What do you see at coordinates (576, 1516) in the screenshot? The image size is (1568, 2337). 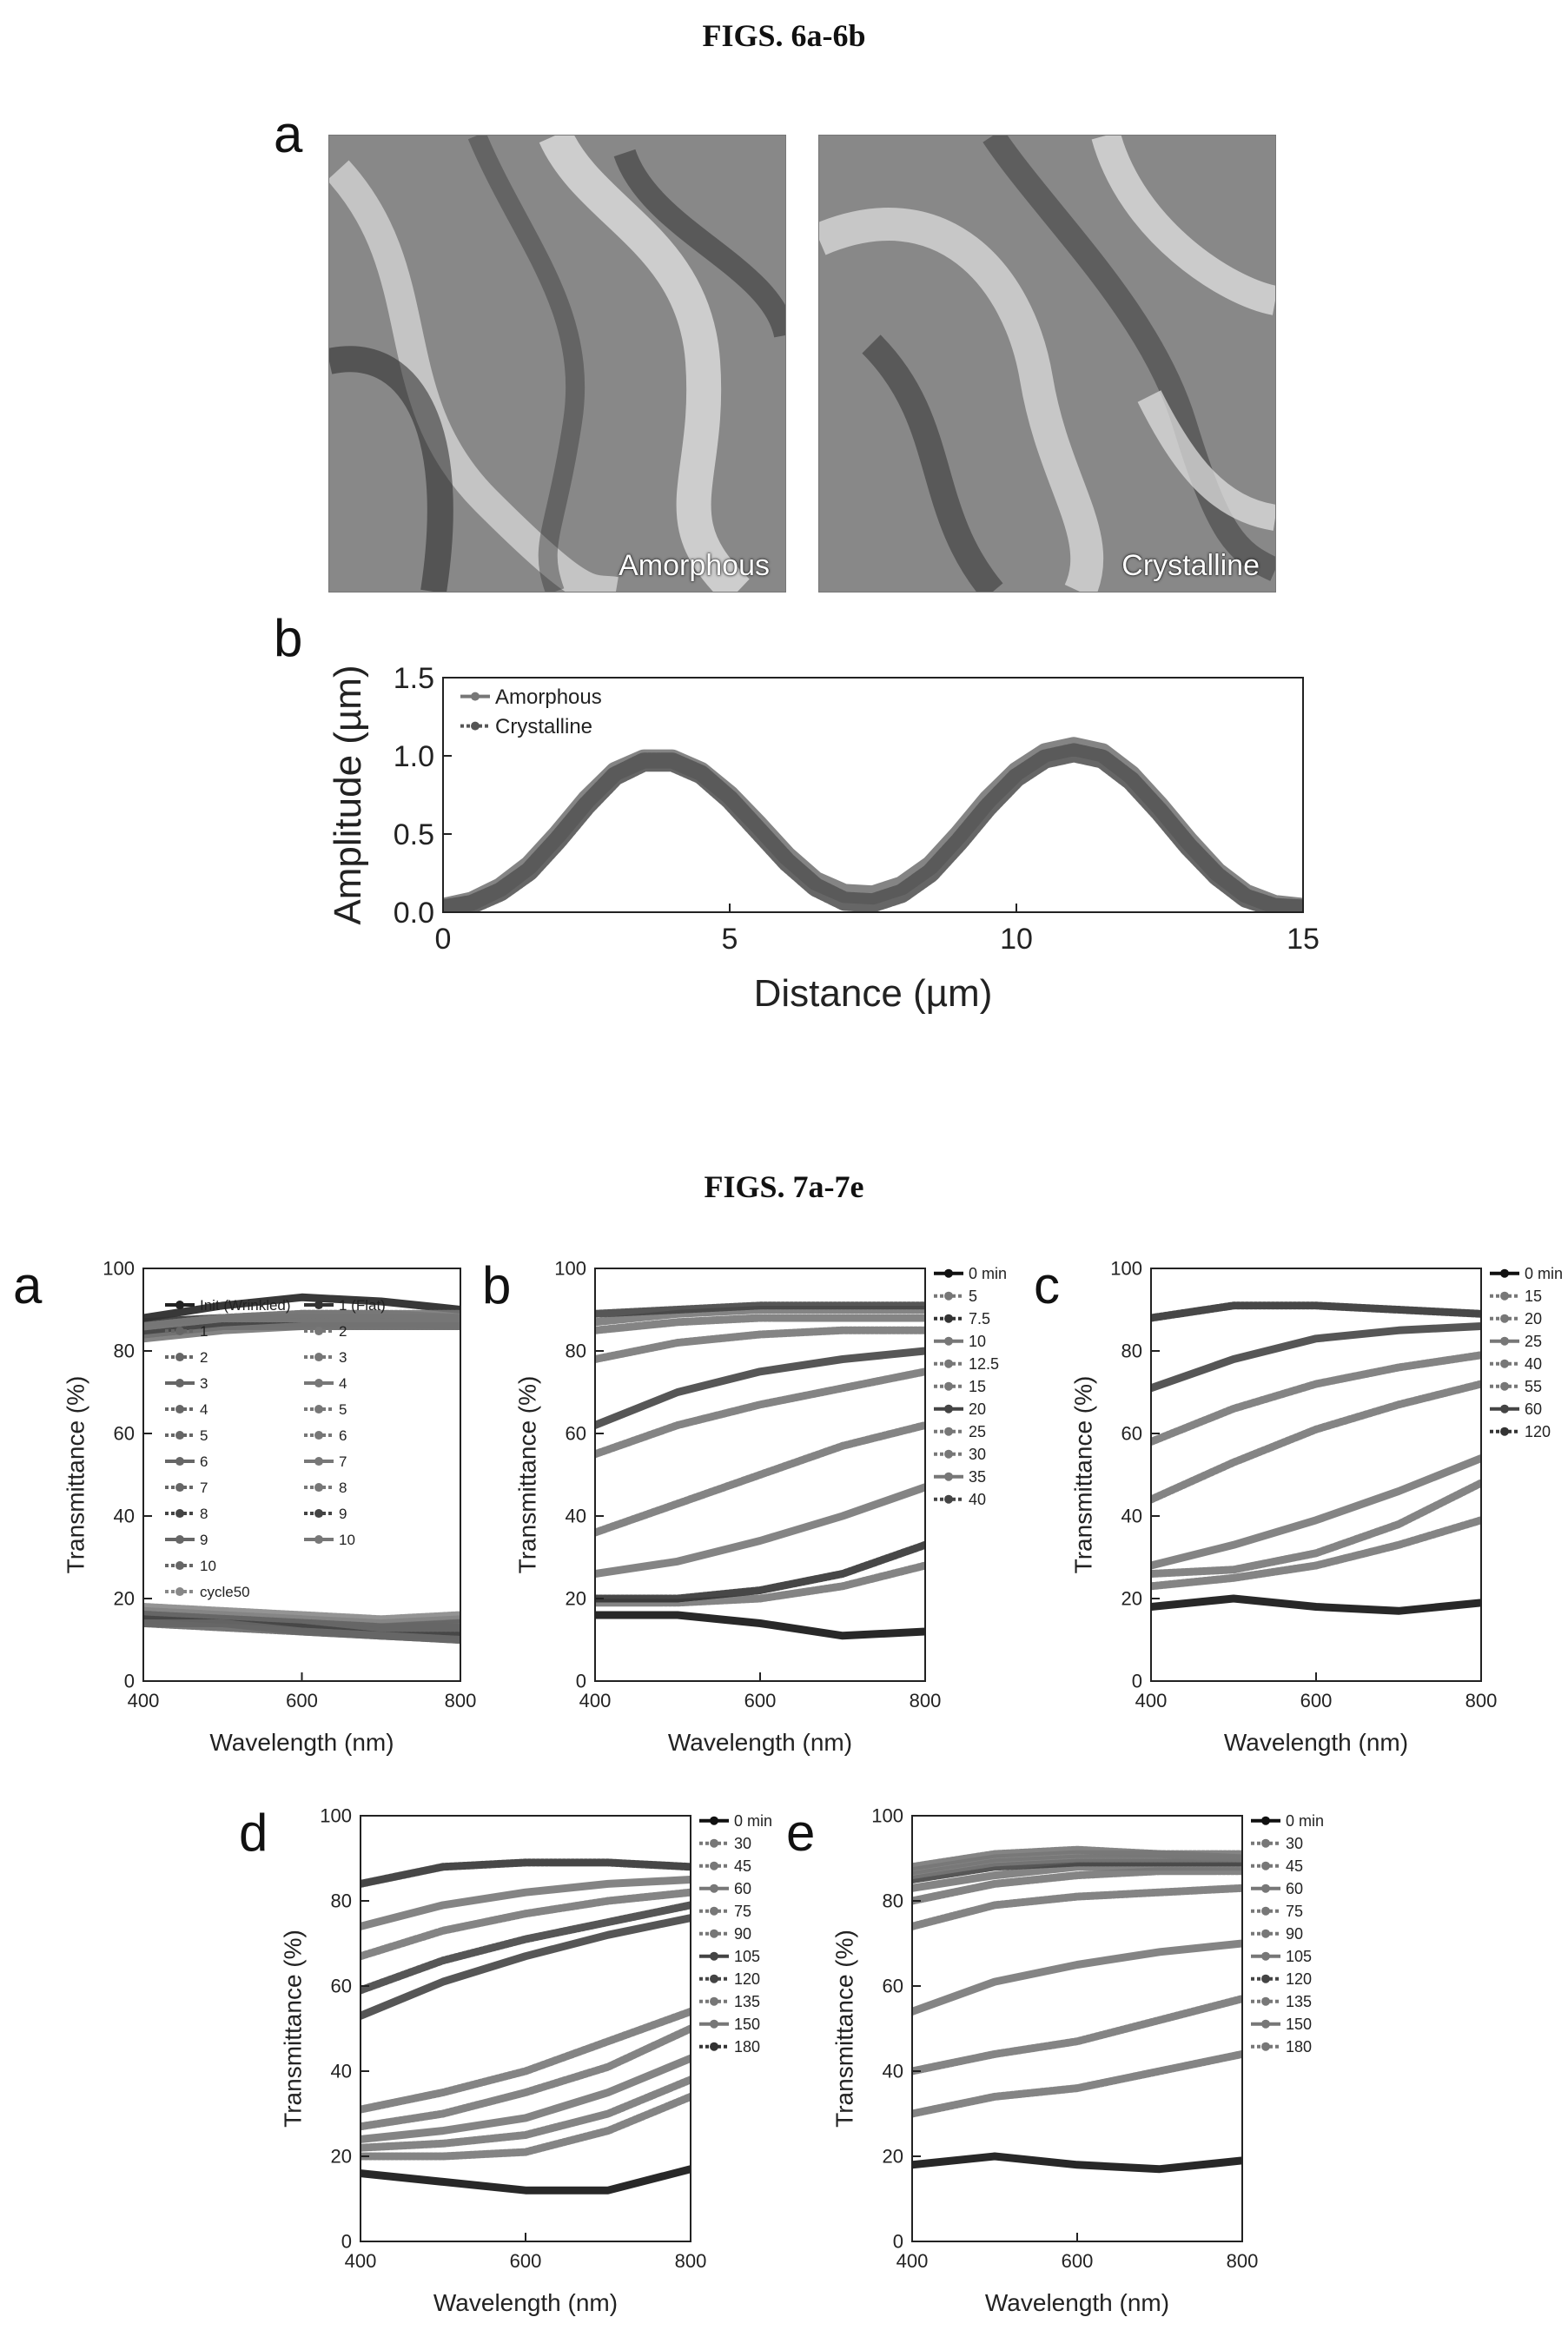 I see `y-tick-label: 40` at bounding box center [576, 1516].